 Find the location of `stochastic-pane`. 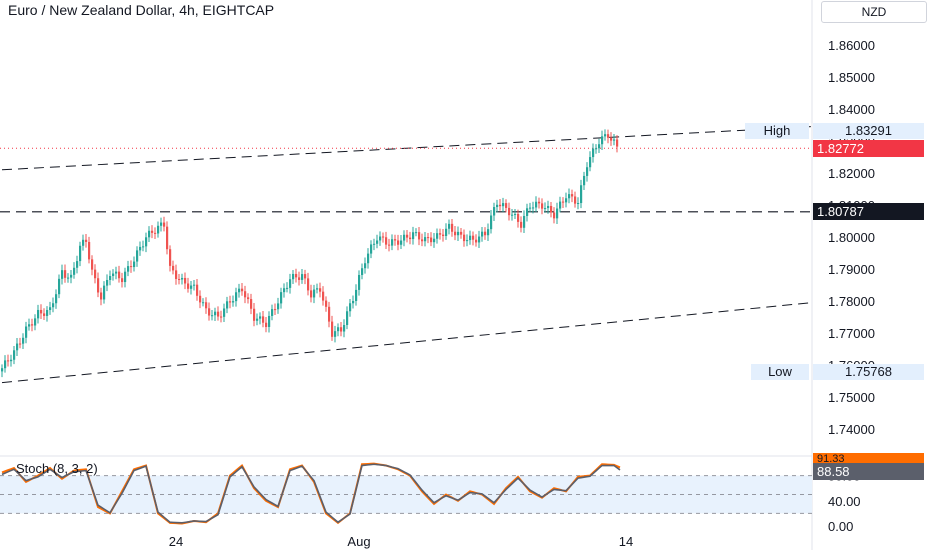

stochastic-pane is located at coordinates (406, 493).